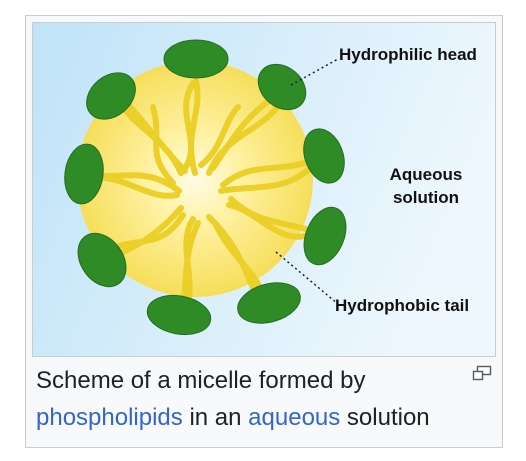  I want to click on caption-text: in an, so click(215, 417).